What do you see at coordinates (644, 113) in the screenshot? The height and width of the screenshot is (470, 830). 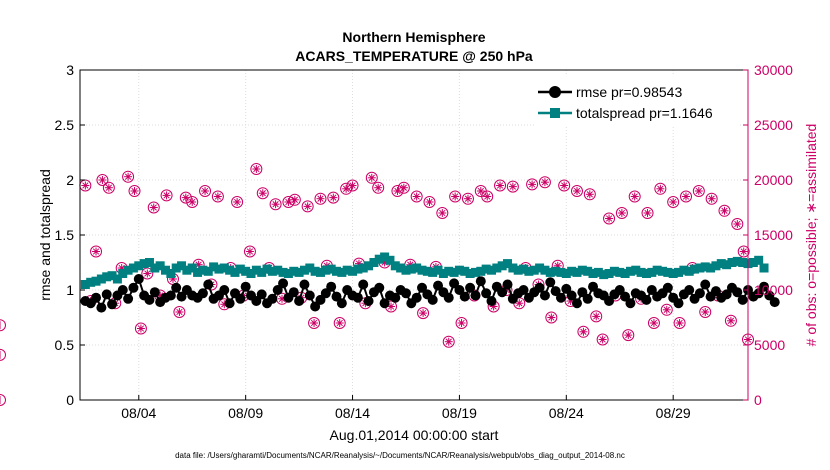 I see `legend-spread-label: totalspread pr=1.1646` at bounding box center [644, 113].